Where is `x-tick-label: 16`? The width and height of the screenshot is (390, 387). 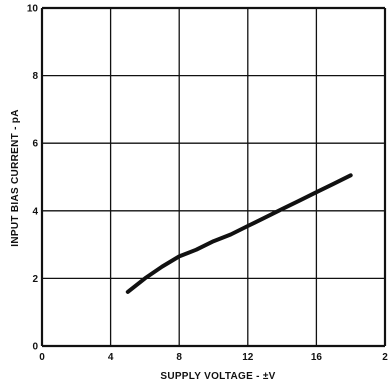
x-tick-label: 16 is located at coordinates (317, 357).